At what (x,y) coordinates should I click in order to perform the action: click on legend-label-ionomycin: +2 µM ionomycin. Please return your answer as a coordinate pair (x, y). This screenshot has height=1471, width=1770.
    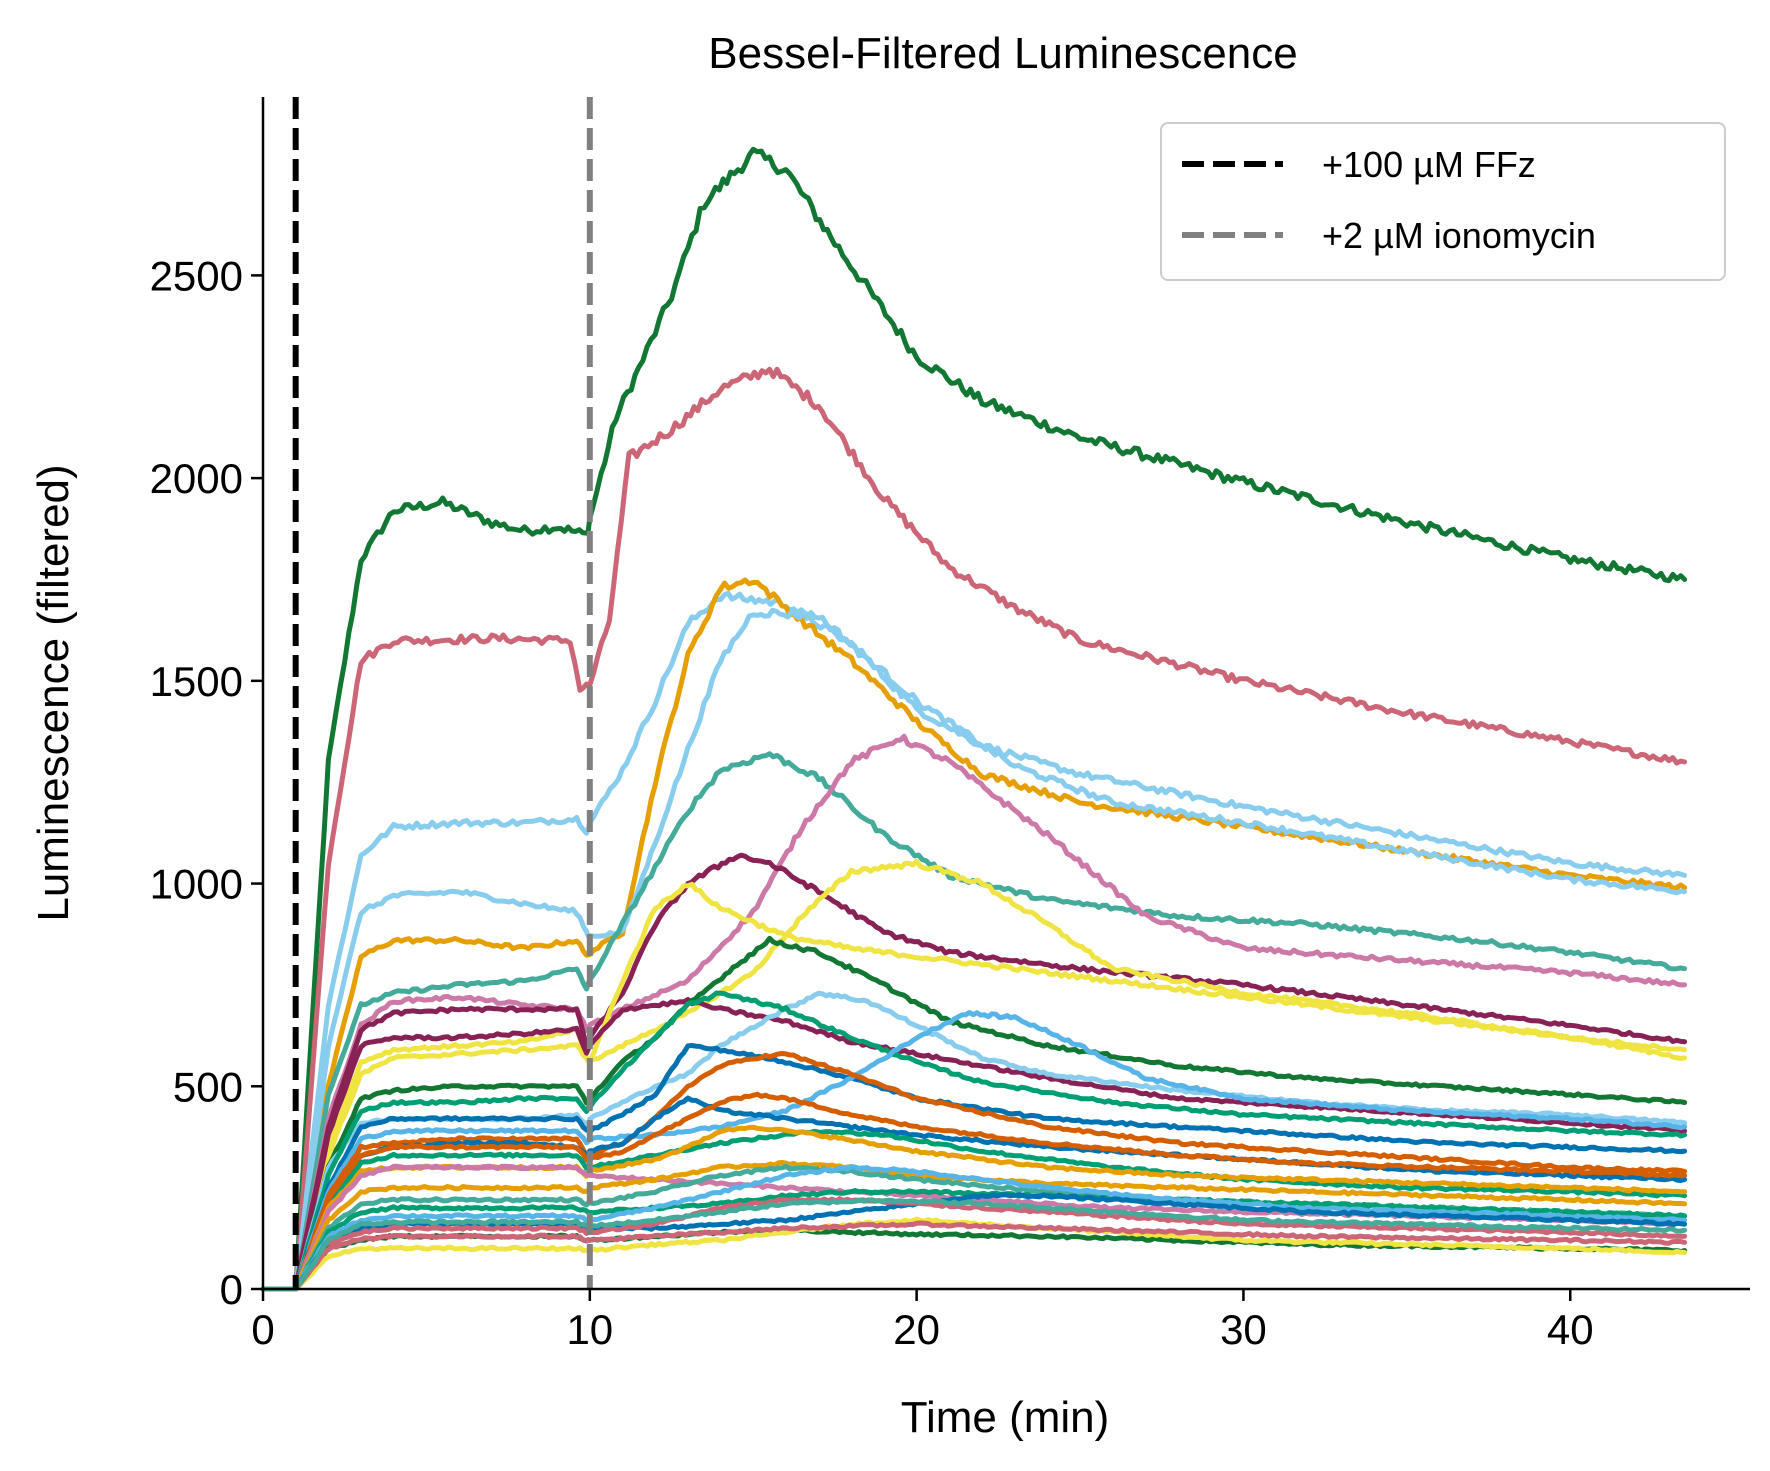
    Looking at the image, I should click on (1459, 235).